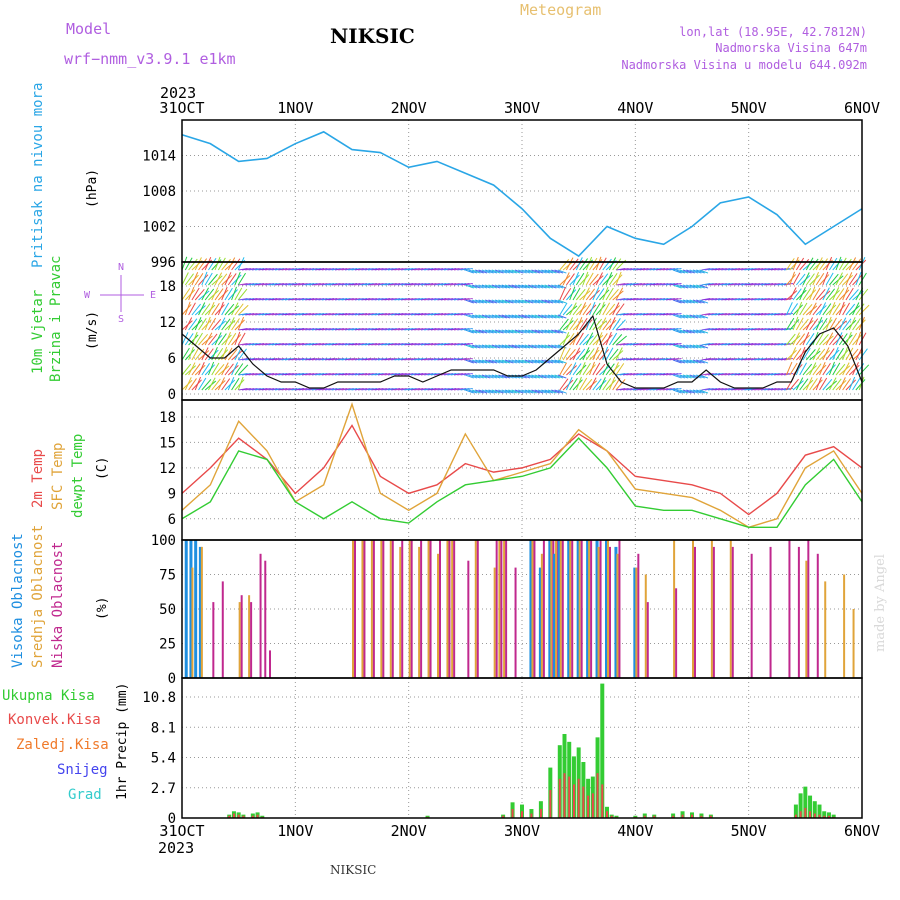 Image resolution: width=900 pixels, height=900 pixels. Describe the element at coordinates (122, 741) in the screenshot. I see `precip-unit: 1hr Precip (mm)` at that location.